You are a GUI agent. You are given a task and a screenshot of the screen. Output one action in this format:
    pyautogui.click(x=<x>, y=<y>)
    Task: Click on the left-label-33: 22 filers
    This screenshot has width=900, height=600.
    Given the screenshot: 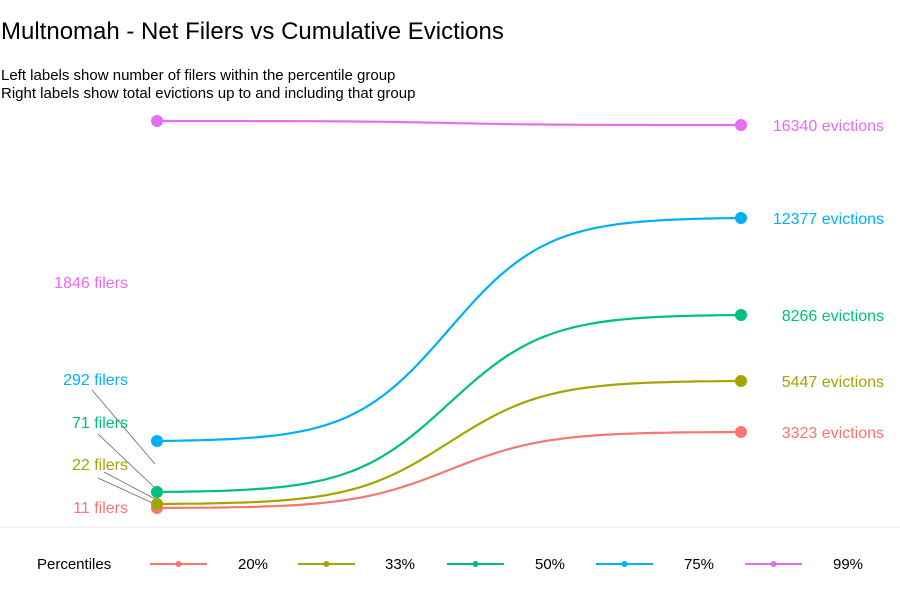 What is the action you would take?
    pyautogui.click(x=100, y=465)
    